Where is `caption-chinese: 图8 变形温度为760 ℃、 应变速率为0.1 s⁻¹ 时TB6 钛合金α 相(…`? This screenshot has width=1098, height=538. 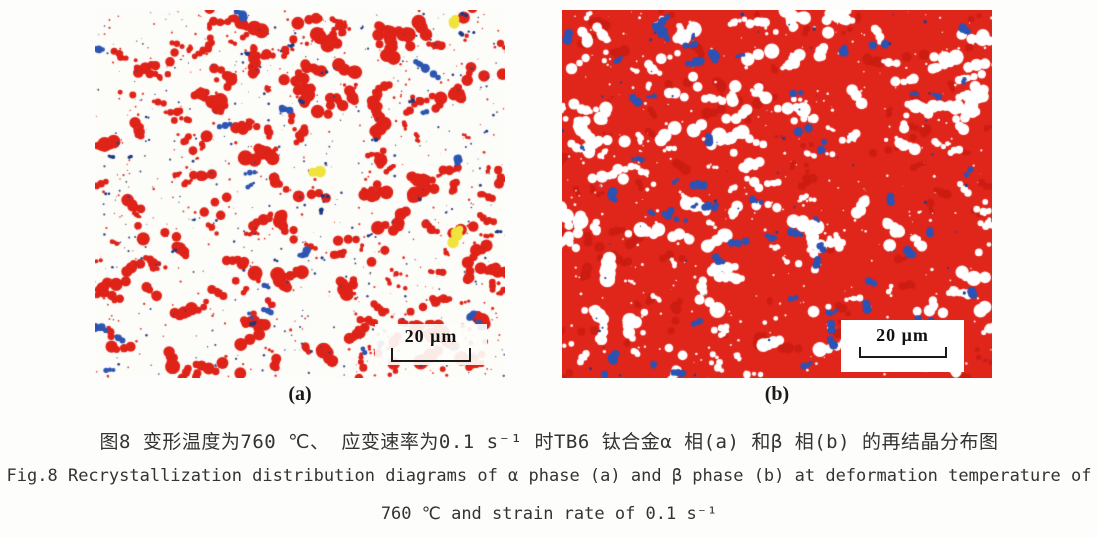 caption-chinese: 图8 变形温度为760 ℃、 应变速率为0.1 s⁻¹ 时TB6 钛合金α 相(… is located at coordinates (549, 442).